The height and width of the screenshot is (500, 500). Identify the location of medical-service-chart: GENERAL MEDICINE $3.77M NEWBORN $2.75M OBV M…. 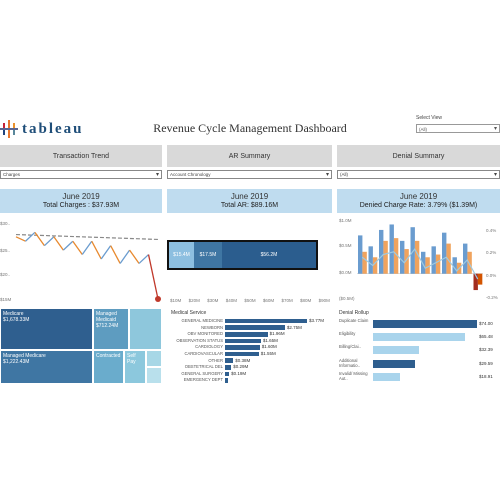
(249, 352).